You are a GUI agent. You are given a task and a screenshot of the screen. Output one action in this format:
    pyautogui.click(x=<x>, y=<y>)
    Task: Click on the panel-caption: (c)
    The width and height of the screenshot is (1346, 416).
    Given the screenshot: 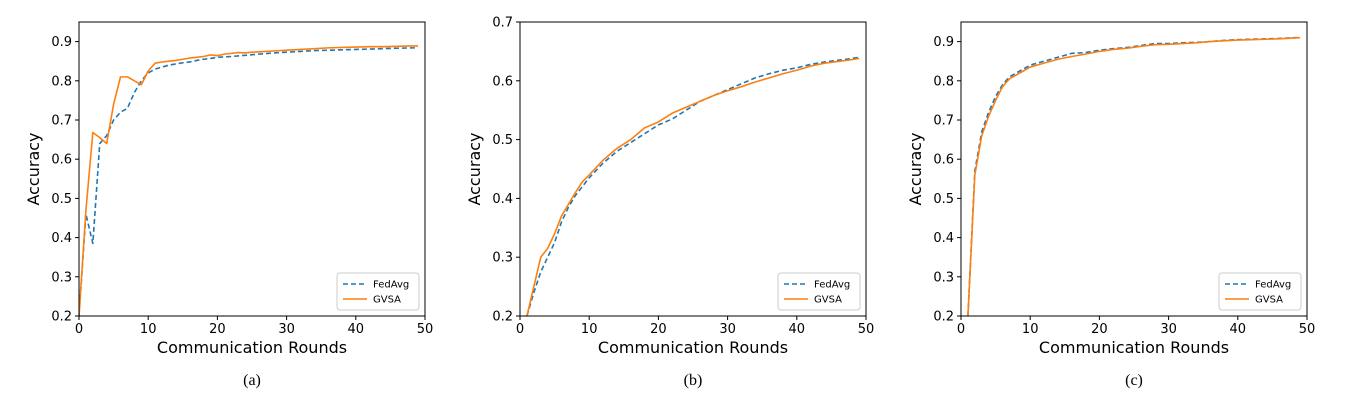 What is the action you would take?
    pyautogui.click(x=1134, y=380)
    